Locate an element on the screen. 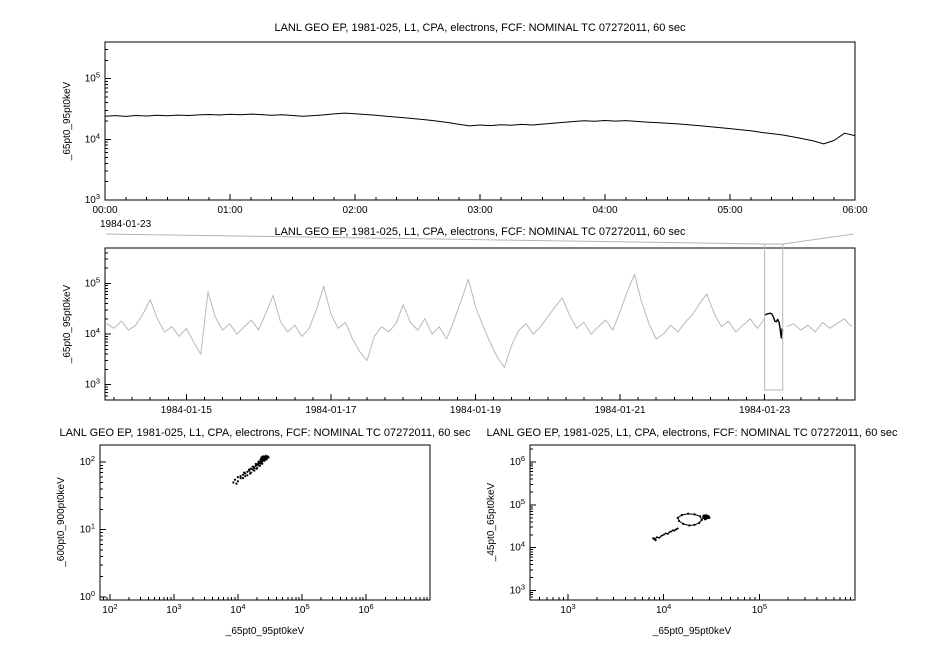 The width and height of the screenshot is (926, 647). svg-text: 1984-01-17 is located at coordinates (331, 410).